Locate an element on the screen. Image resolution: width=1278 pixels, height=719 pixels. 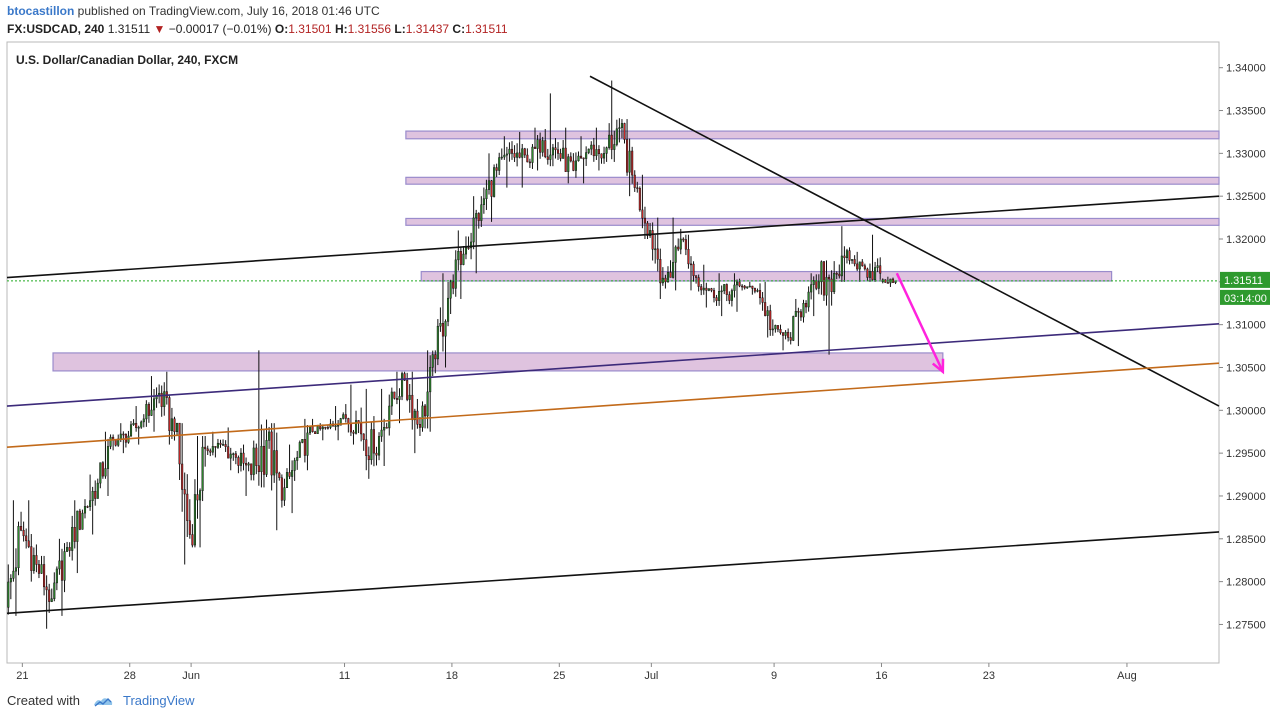
x-tick-label: Aug is located at coordinates (1127, 676).